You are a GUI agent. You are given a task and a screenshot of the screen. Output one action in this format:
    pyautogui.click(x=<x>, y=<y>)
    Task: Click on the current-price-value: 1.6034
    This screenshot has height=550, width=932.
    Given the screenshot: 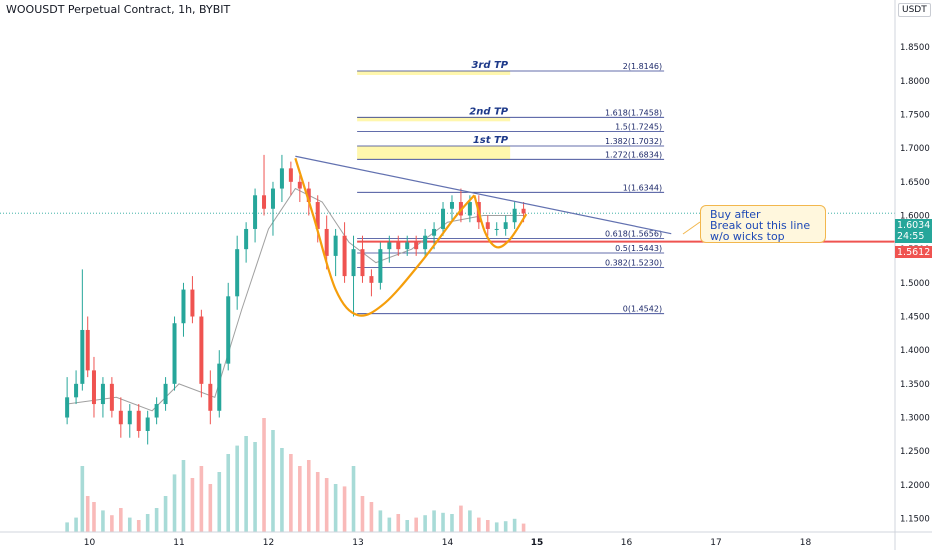 What is the action you would take?
    pyautogui.click(x=914, y=225)
    